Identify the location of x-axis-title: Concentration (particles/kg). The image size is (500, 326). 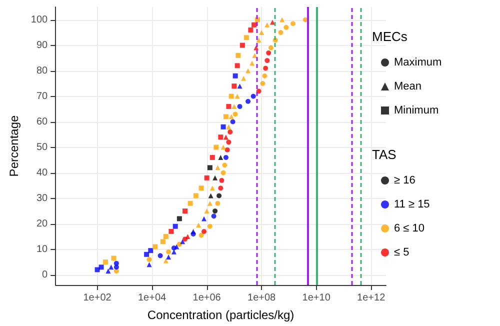
(220, 315).